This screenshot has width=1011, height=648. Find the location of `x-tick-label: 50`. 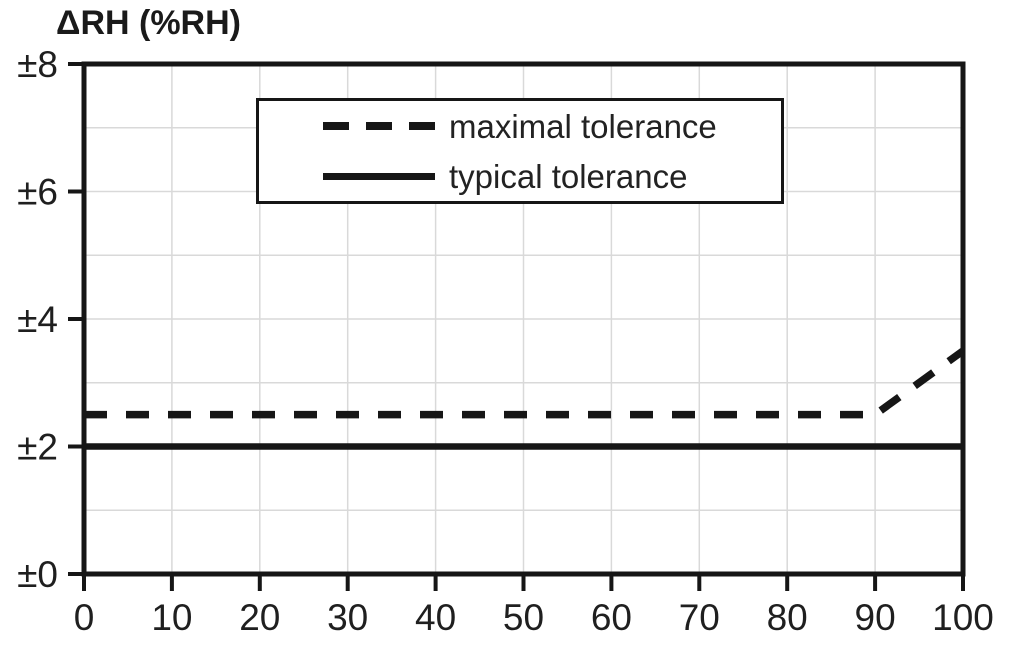

x-tick-label: 50 is located at coordinates (523, 617).